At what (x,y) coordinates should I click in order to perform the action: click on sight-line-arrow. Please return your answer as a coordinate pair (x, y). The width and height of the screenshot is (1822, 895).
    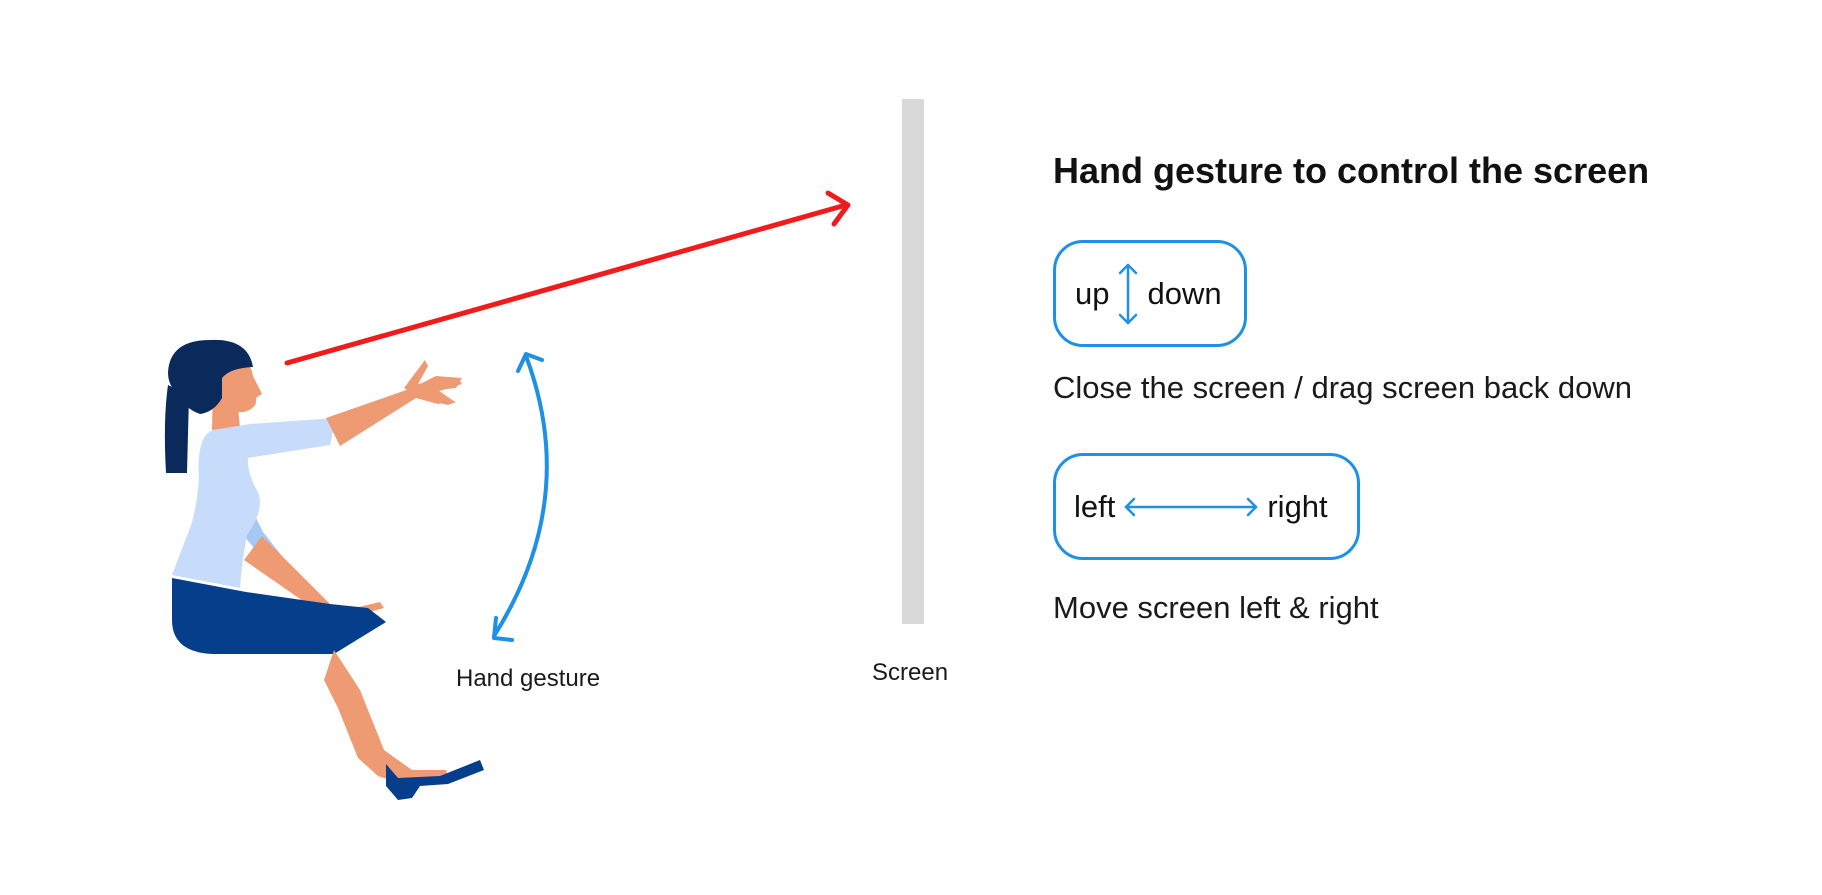
    Looking at the image, I should click on (567, 278).